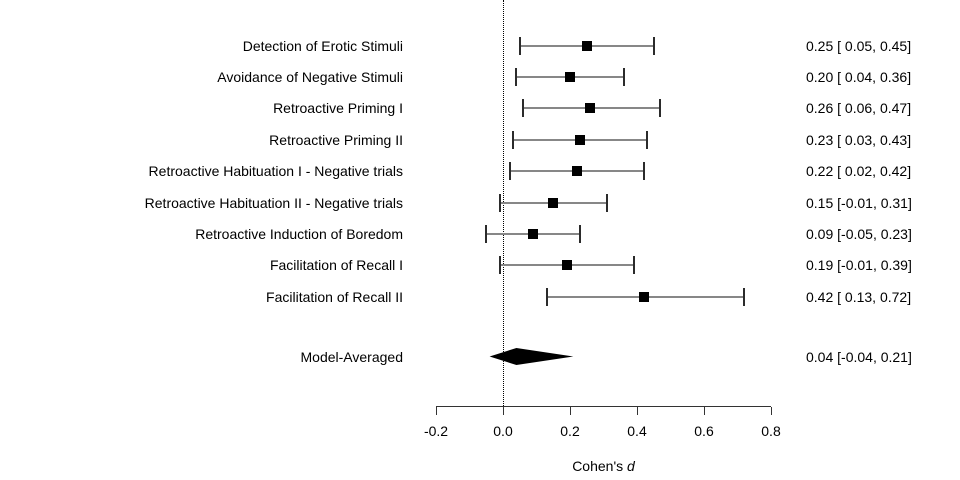  Describe the element at coordinates (859, 139) in the screenshot. I see `estimate-text: 0.23 [ 0.03, 0.43]` at that location.